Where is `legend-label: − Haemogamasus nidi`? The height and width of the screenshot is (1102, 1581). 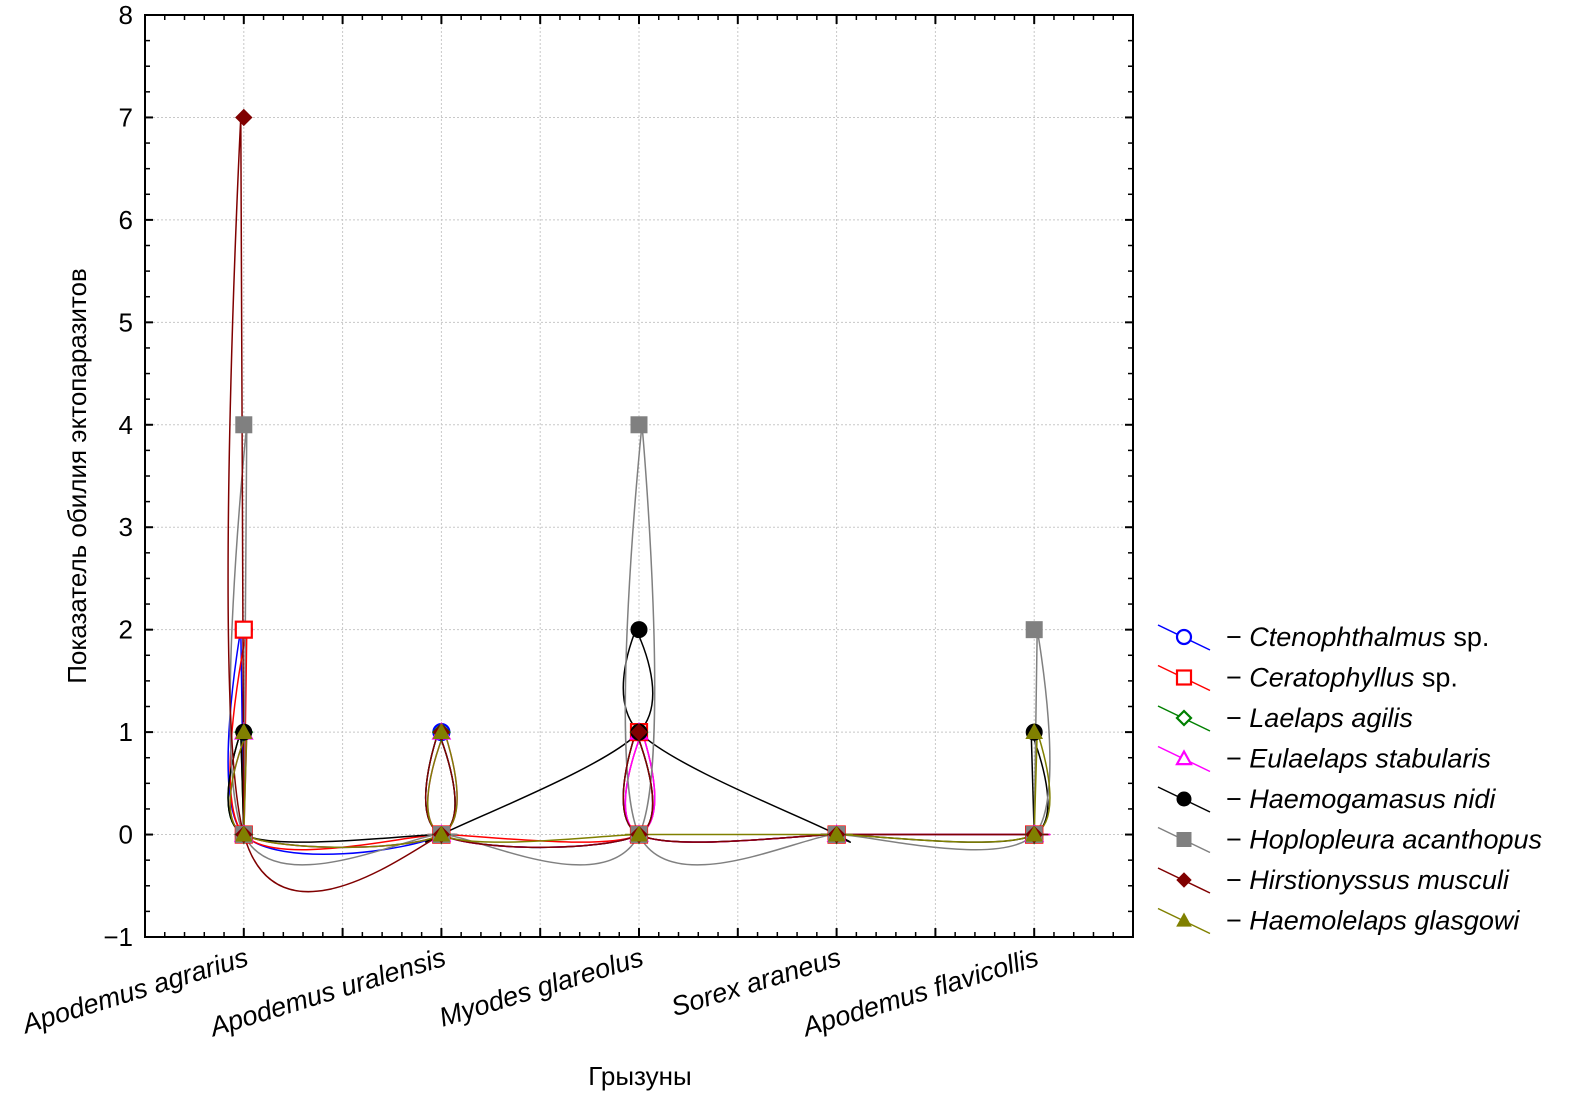 legend-label: − Haemogamasus nidi is located at coordinates (1361, 799).